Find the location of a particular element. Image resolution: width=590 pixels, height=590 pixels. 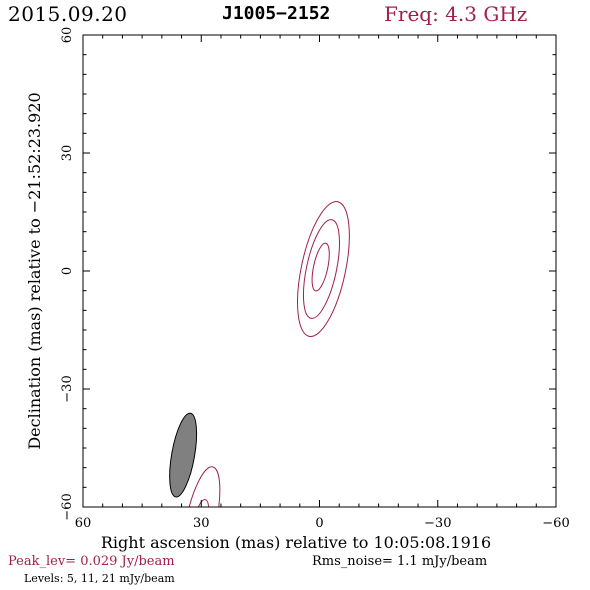

x-tick-label: −30 is located at coordinates (437, 523).